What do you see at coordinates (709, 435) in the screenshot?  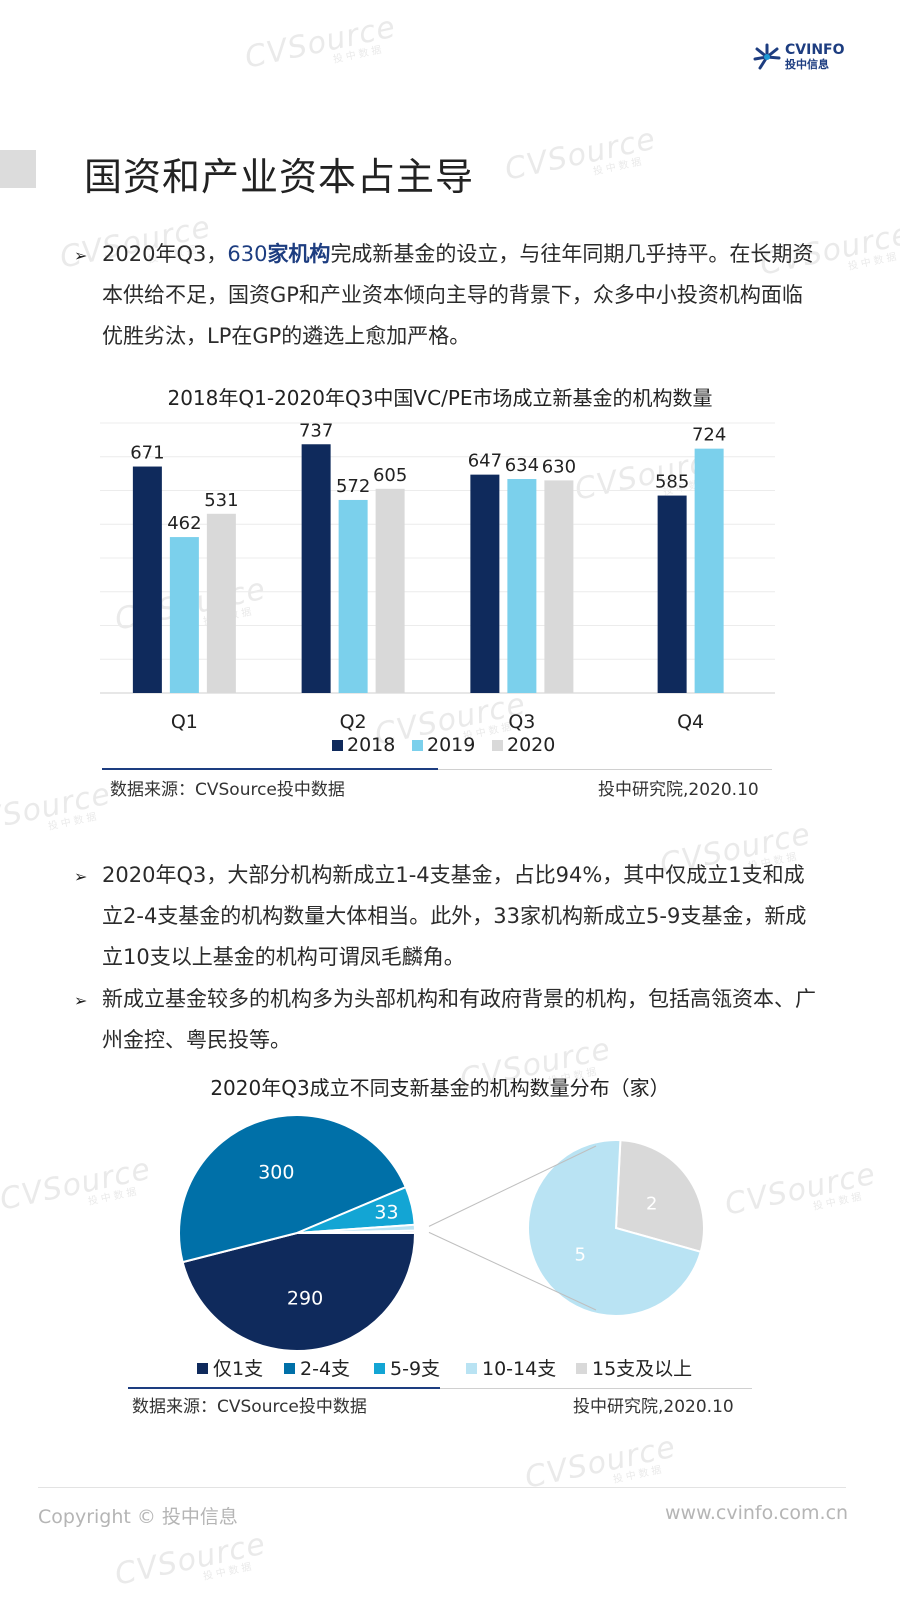 I see `bar-data-label: 724` at bounding box center [709, 435].